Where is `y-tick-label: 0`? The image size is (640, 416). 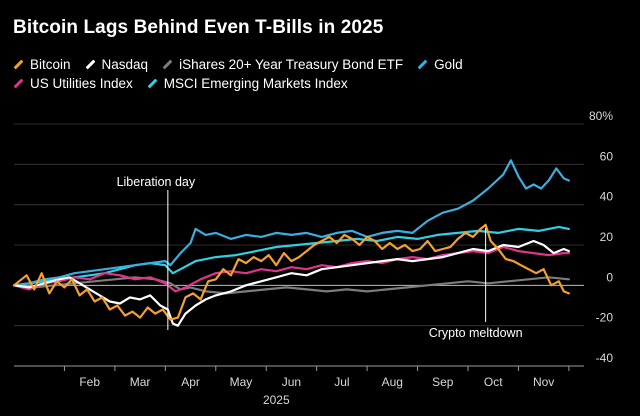 y-tick-label: 0 is located at coordinates (609, 277).